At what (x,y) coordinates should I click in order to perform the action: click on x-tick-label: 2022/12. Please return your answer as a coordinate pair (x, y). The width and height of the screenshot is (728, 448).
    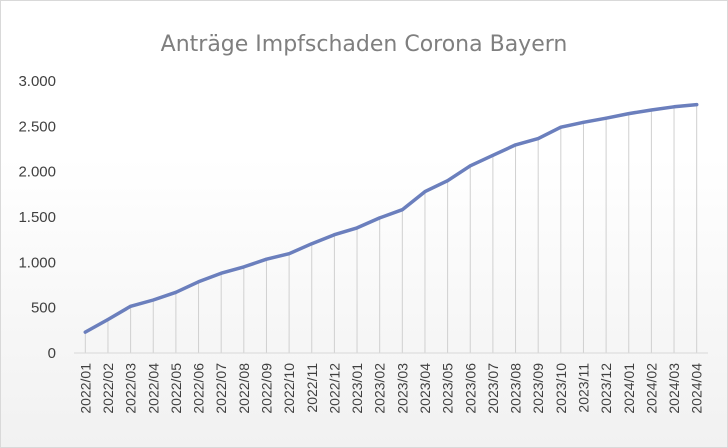
    Looking at the image, I should click on (334, 388).